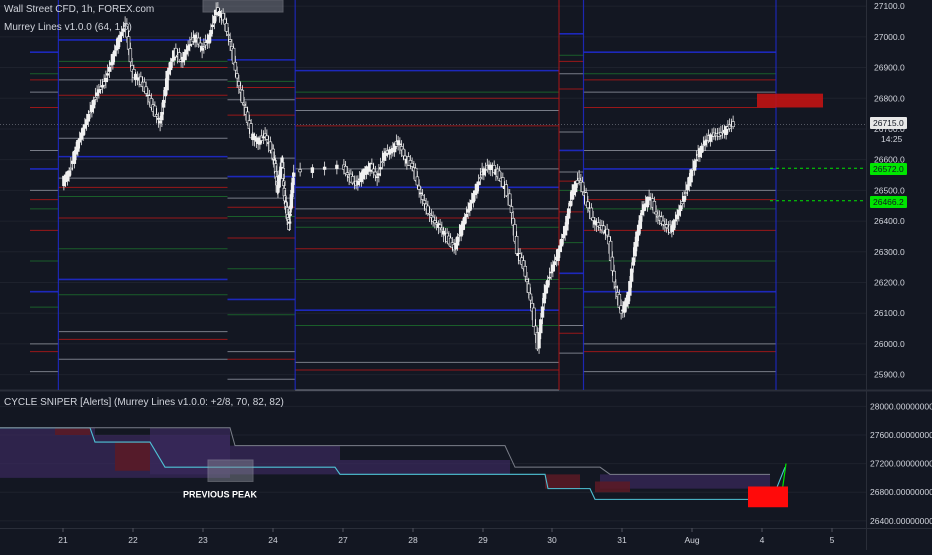 The image size is (932, 555). Describe the element at coordinates (889, 68) in the screenshot. I see `price-tick-label-2: 26900.0` at that location.